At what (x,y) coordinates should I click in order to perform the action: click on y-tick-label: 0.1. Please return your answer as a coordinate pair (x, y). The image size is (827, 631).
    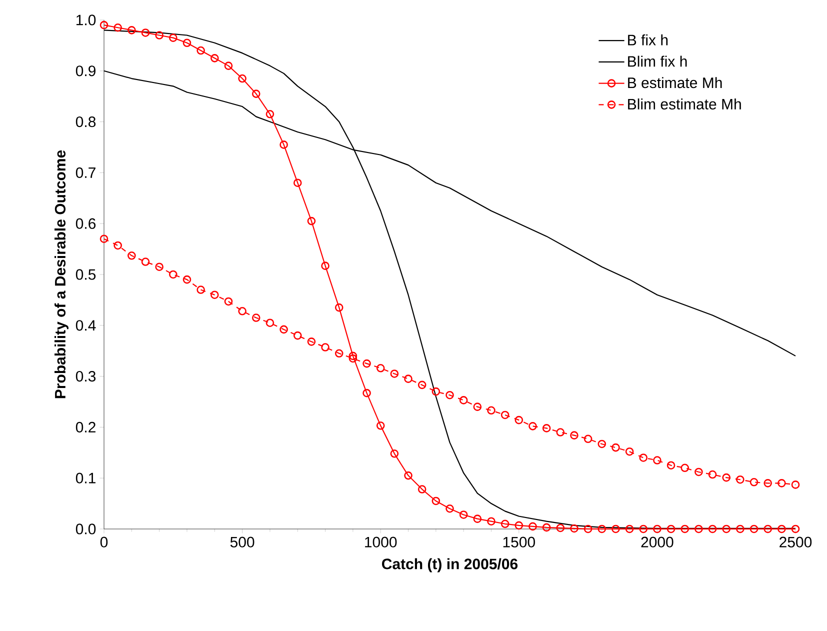
    Looking at the image, I should click on (86, 478).